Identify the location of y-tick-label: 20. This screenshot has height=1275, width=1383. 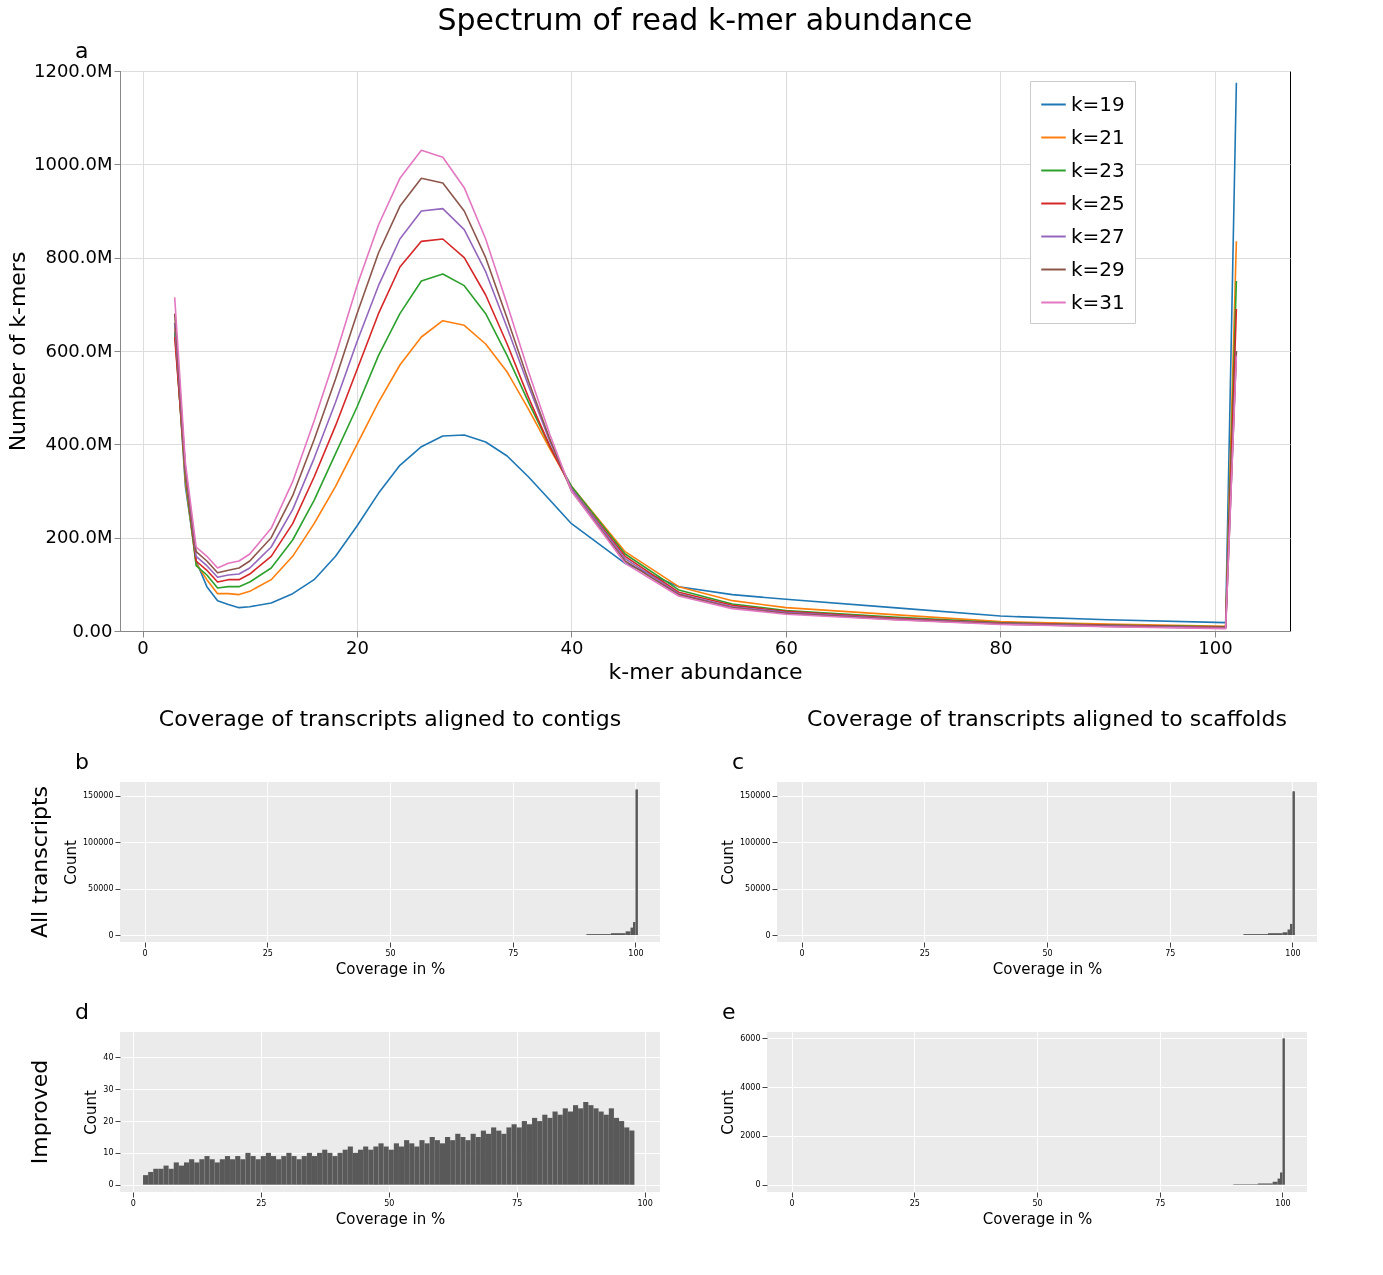
(108, 1121).